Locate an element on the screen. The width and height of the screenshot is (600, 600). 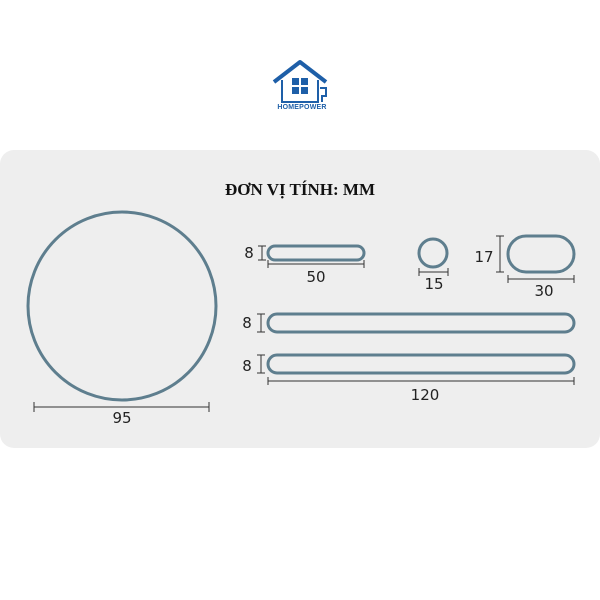
long-bar-2-shape is located at coordinates (421, 364).